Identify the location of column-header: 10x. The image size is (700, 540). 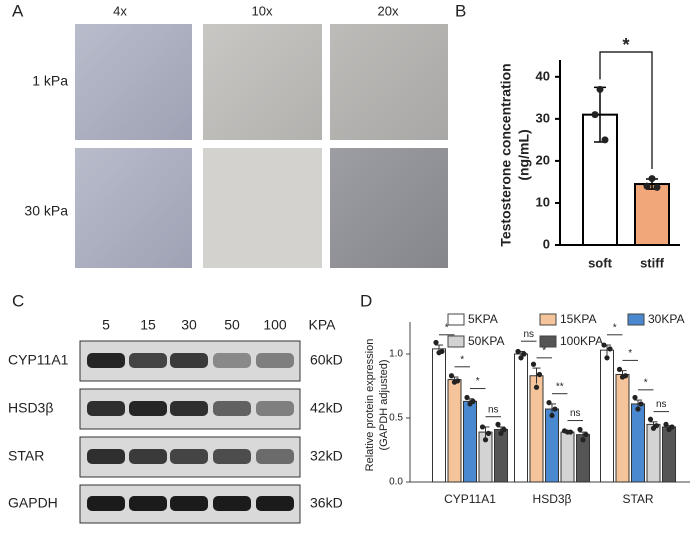
(262, 10).